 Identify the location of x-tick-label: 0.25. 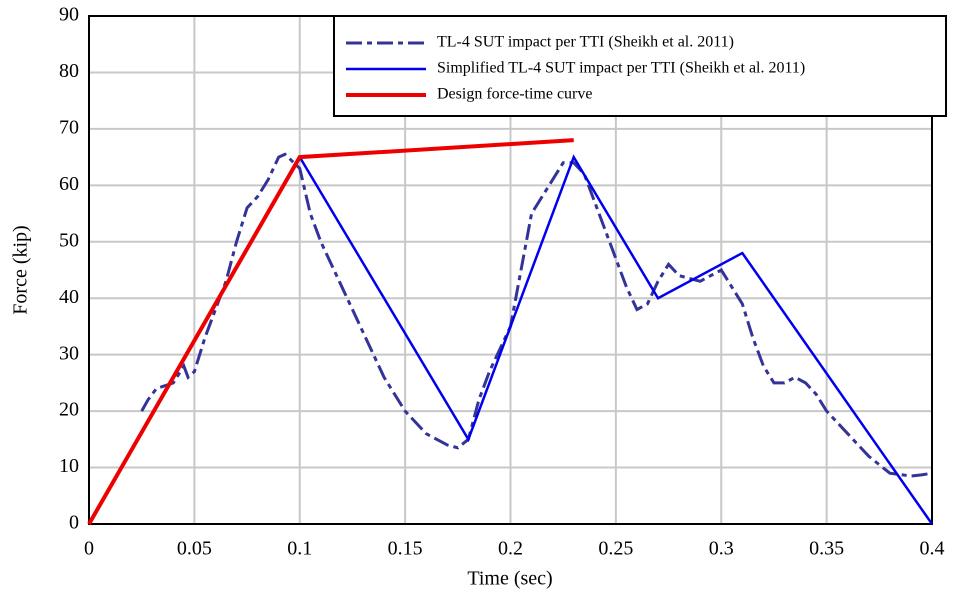
(615, 549).